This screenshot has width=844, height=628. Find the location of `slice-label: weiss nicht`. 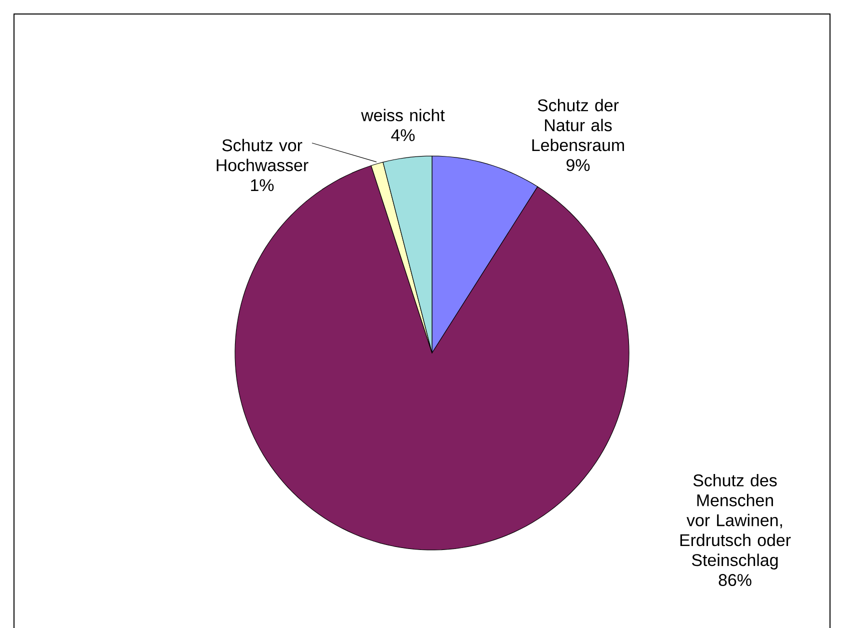

slice-label: weiss nicht is located at coordinates (403, 115).